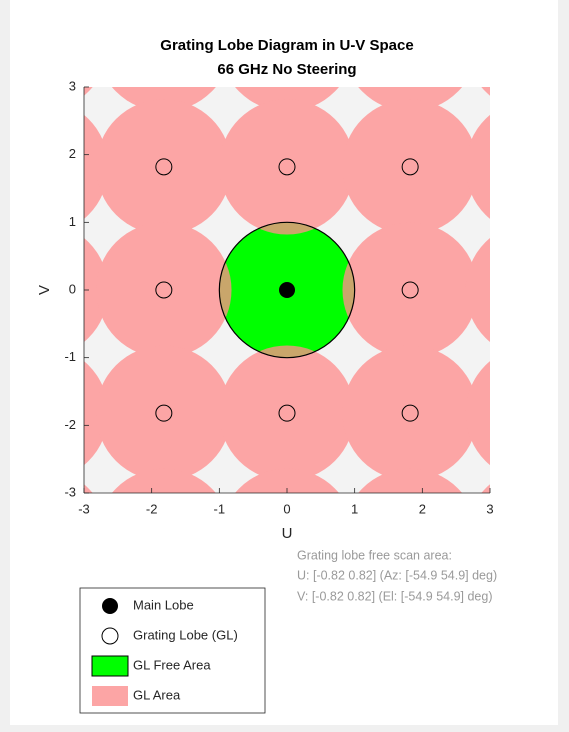 This screenshot has height=732, width=569. What do you see at coordinates (70, 424) in the screenshot?
I see `y-tick-label: -2` at bounding box center [70, 424].